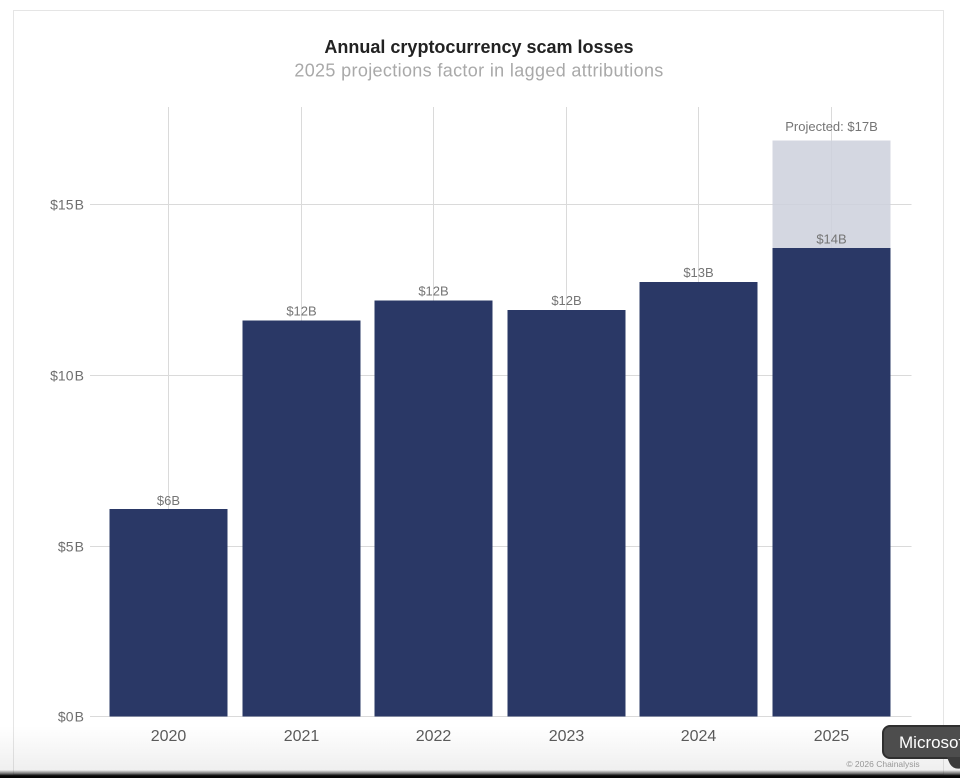 This screenshot has width=960, height=778. What do you see at coordinates (882, 764) in the screenshot?
I see `svg-text: © 2026 Chainalysis` at bounding box center [882, 764].